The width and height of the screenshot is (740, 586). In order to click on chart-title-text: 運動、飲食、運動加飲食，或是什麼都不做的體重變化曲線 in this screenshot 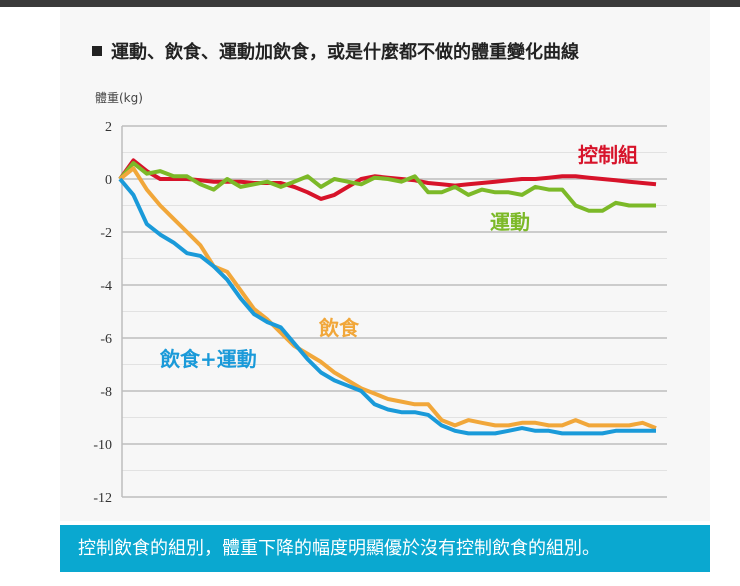, I will do `click(345, 52)`.